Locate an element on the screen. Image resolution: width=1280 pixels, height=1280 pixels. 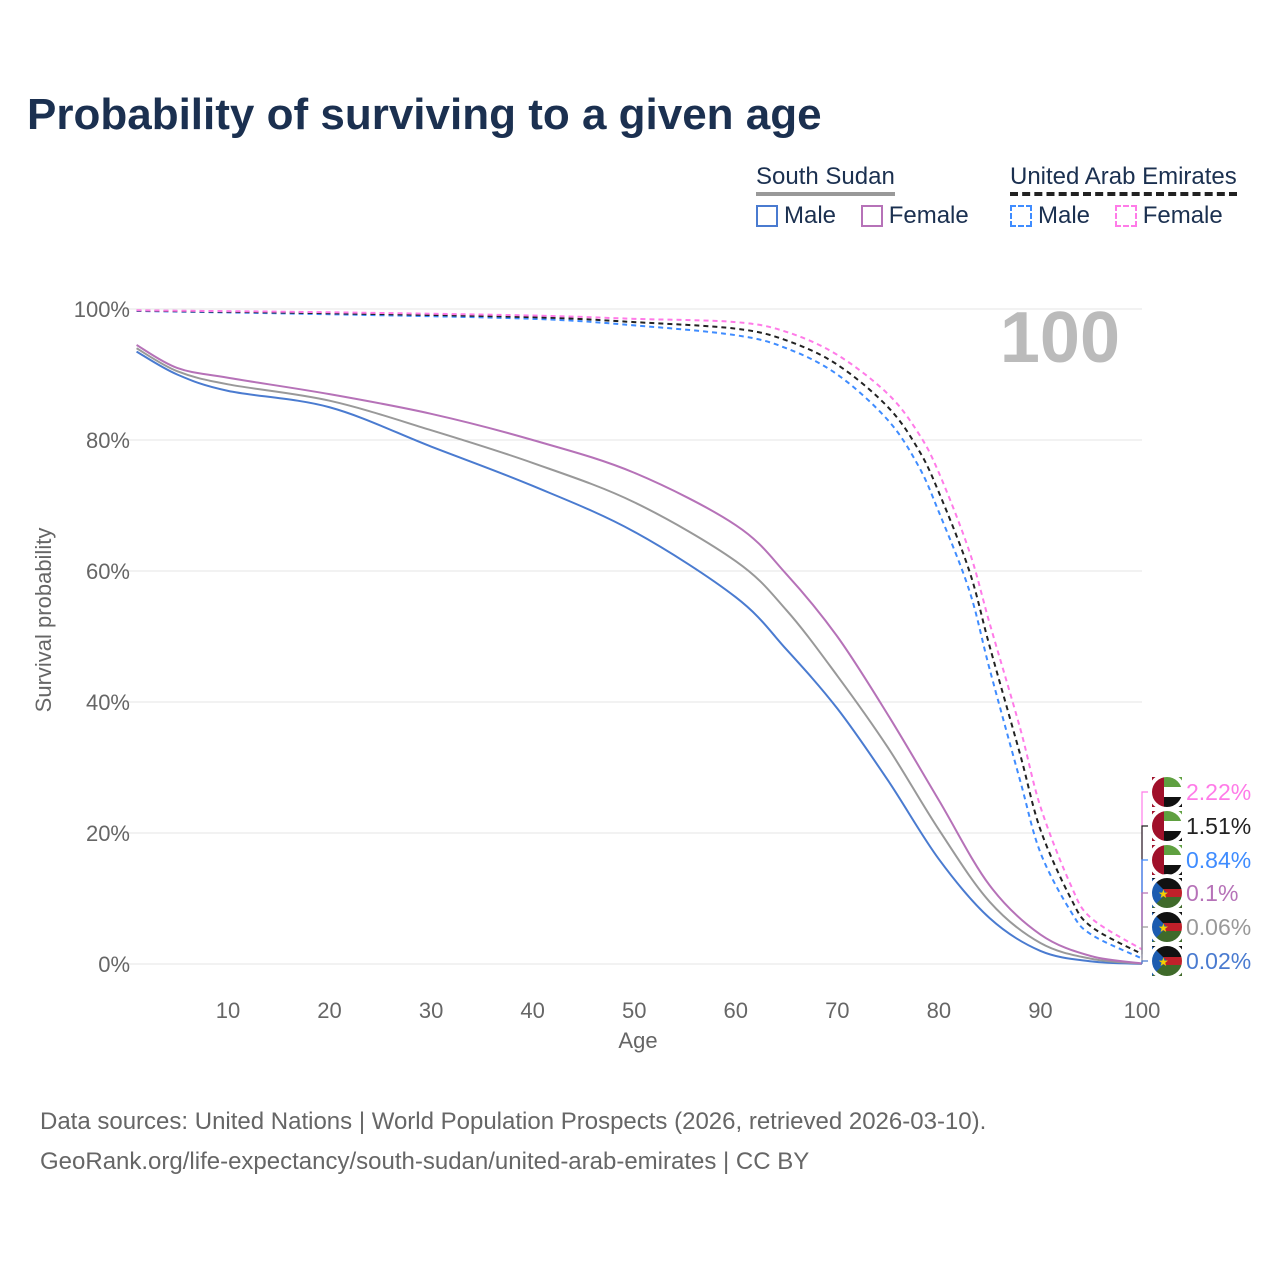
y-tick-label: 0% is located at coordinates (114, 964).